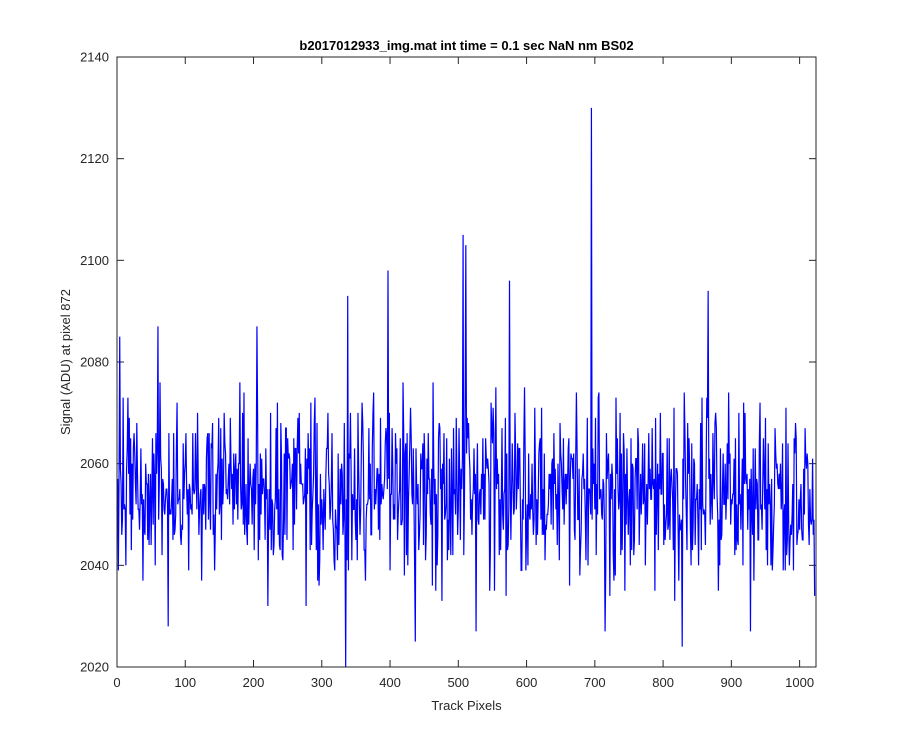 This screenshot has width=900, height=755. What do you see at coordinates (116, 682) in the screenshot?
I see `x-tick-label: 0` at bounding box center [116, 682].